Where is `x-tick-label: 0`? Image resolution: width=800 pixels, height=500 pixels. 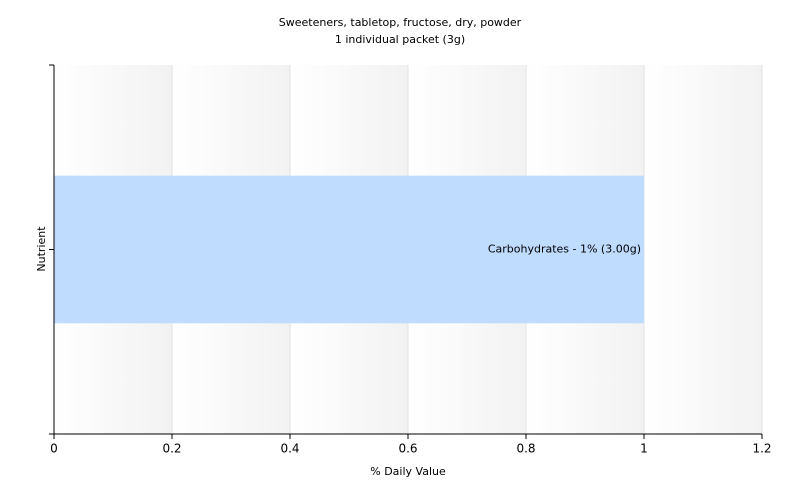 x-tick-label: 0 is located at coordinates (54, 449).